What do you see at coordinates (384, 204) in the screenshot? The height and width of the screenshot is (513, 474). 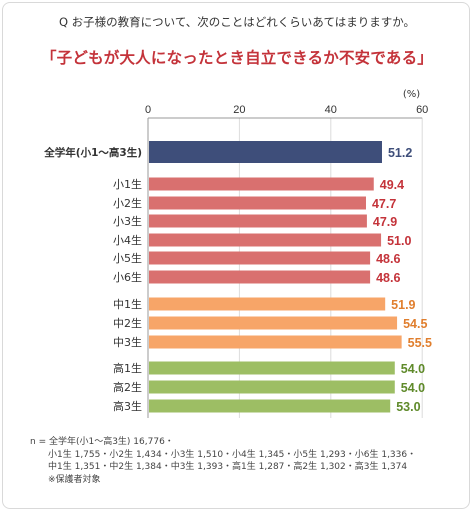 I see `data-label: 47.7` at bounding box center [384, 204].